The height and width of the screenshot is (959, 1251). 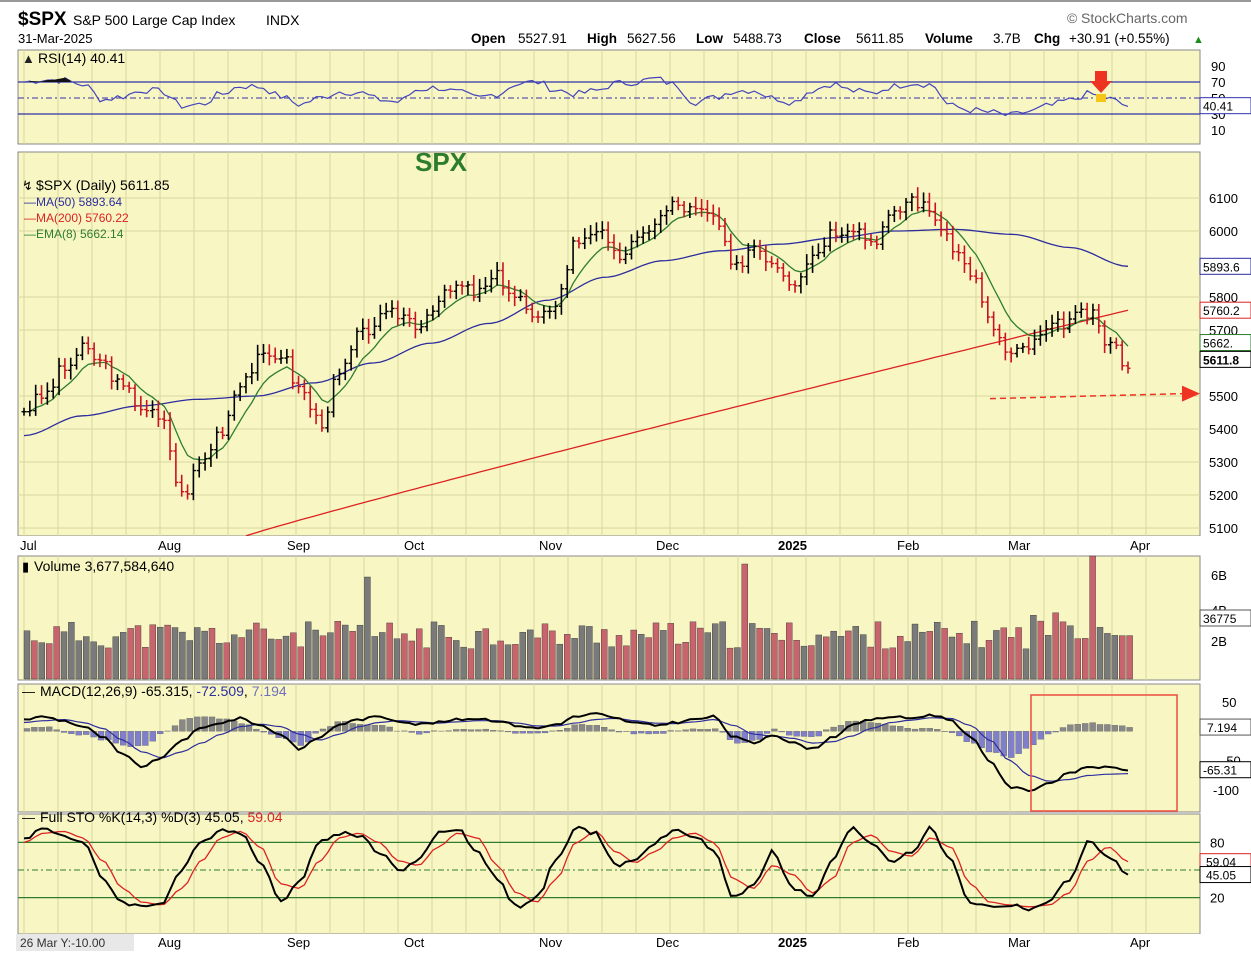 What do you see at coordinates (792, 545) in the screenshot?
I see `price-x-label: 2025` at bounding box center [792, 545].